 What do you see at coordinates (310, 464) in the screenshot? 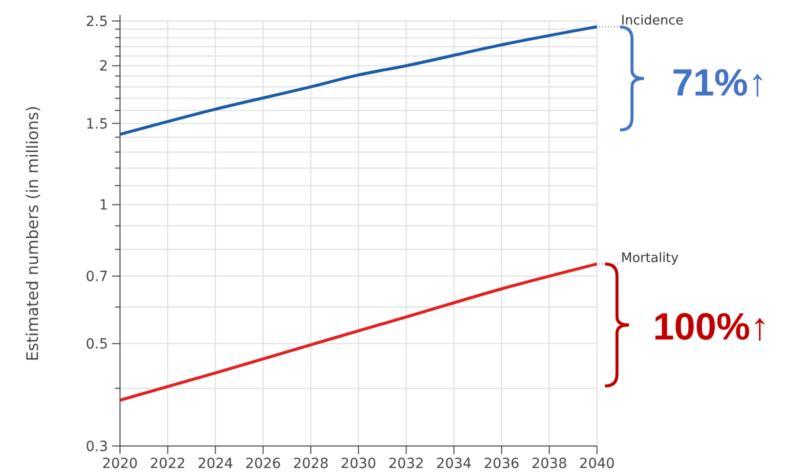
I see `x-tick-label: 2028` at bounding box center [310, 464].